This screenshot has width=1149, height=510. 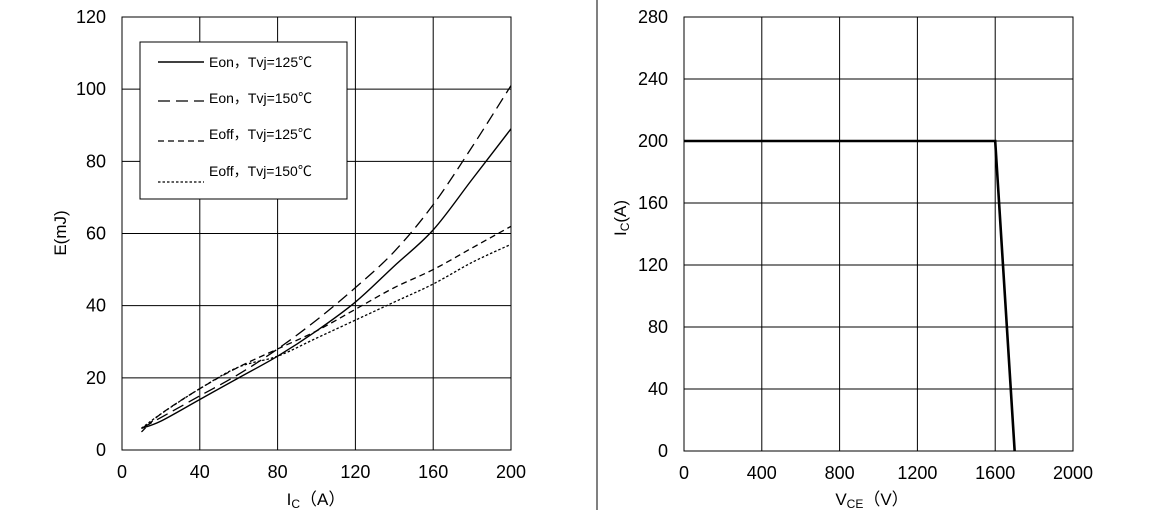 I want to click on legend-box, so click(x=243, y=120).